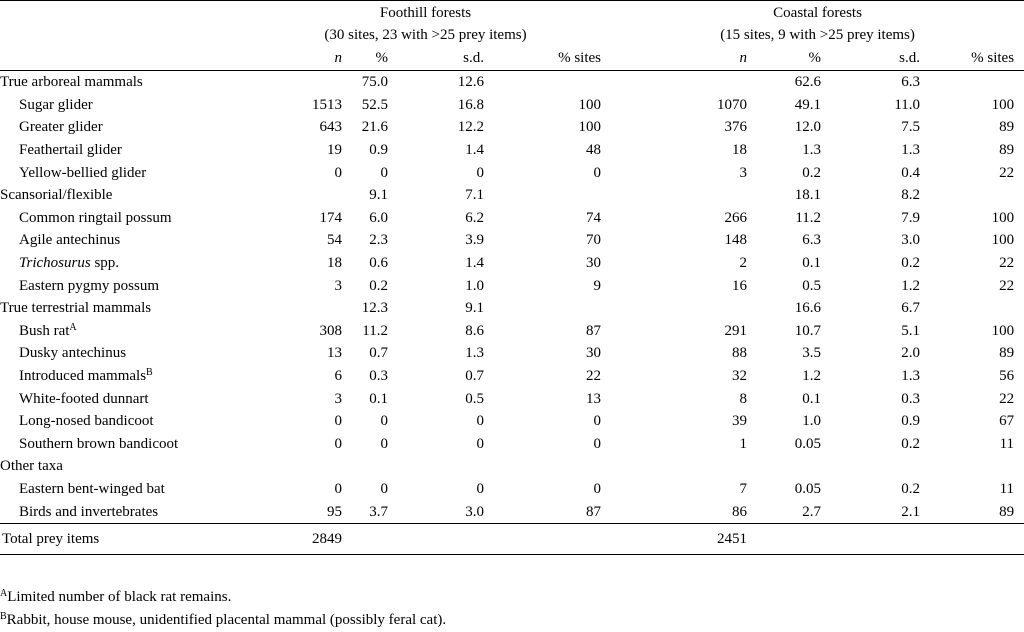  What do you see at coordinates (70, 150) in the screenshot?
I see `row-label-text: Feathertail glider` at bounding box center [70, 150].